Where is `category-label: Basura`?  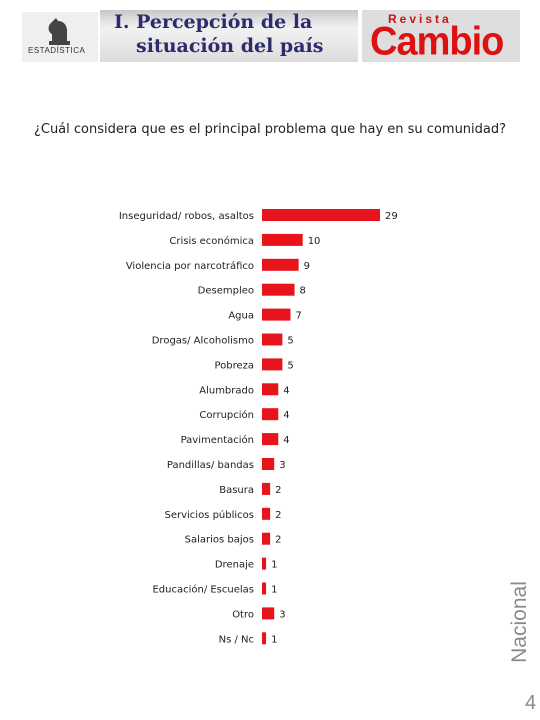
category-label: Basura is located at coordinates (236, 490).